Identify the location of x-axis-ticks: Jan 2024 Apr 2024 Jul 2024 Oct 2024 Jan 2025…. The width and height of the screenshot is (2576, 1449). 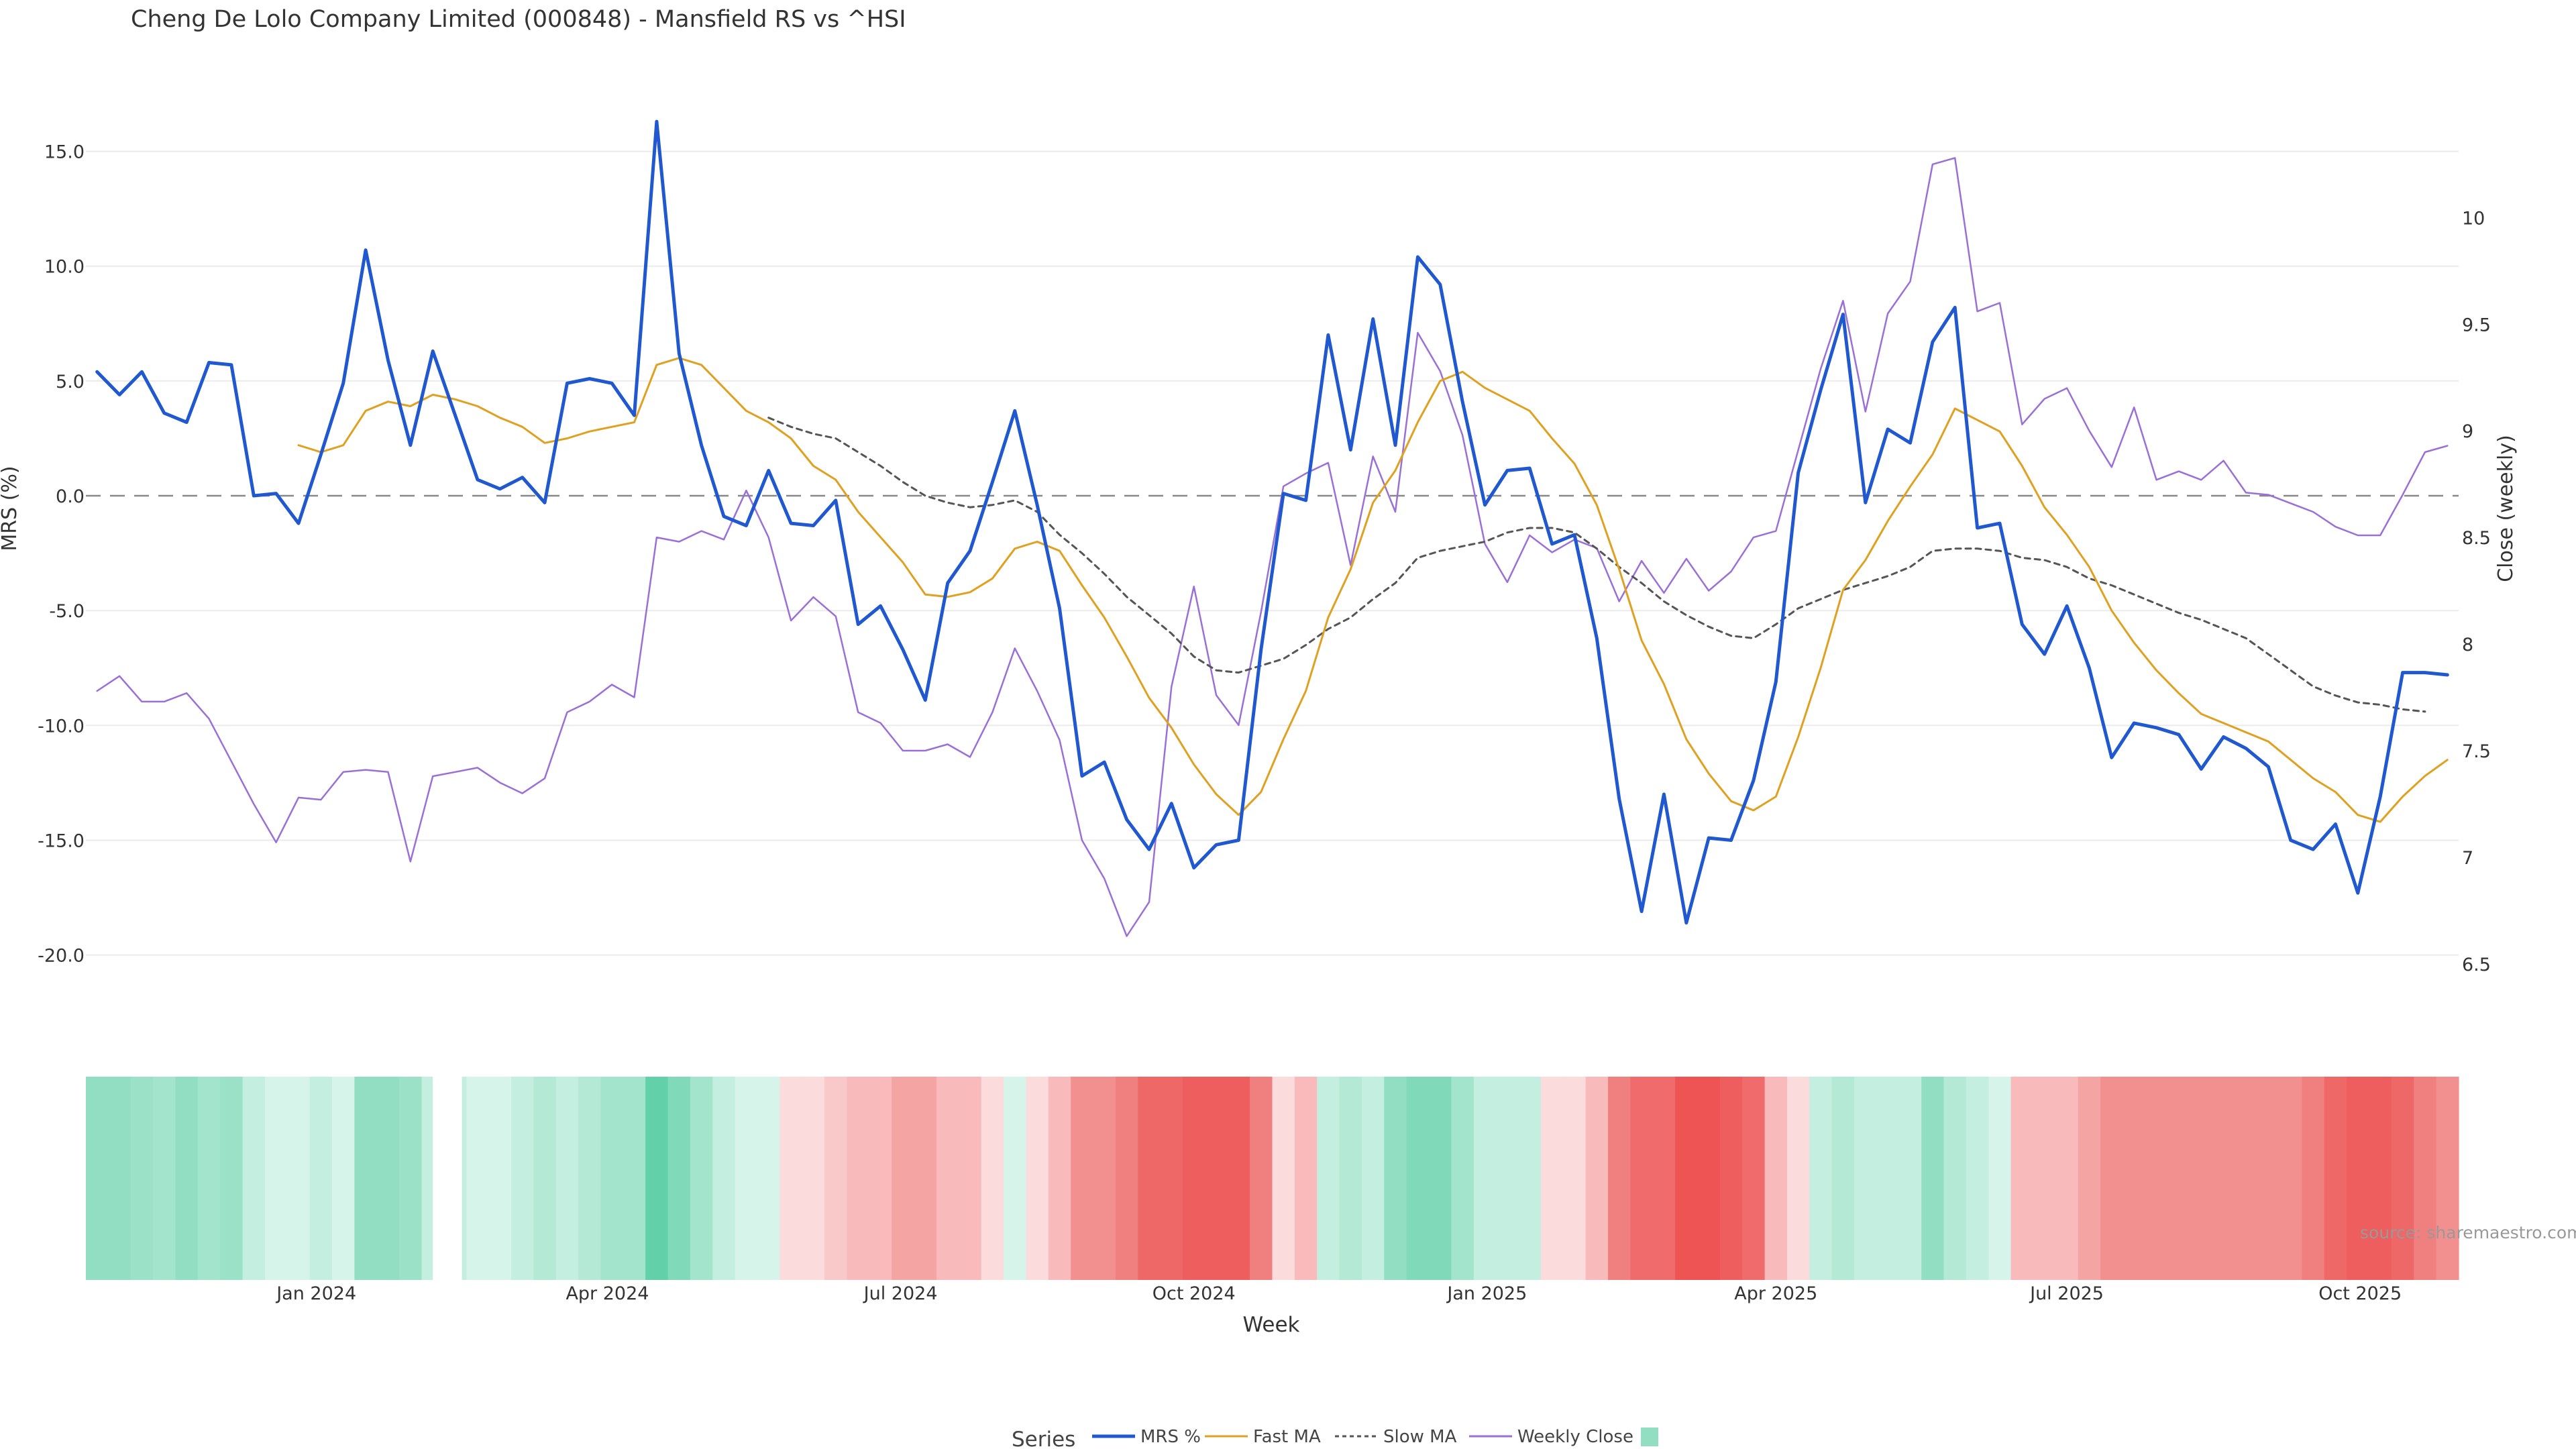
(1338, 1293).